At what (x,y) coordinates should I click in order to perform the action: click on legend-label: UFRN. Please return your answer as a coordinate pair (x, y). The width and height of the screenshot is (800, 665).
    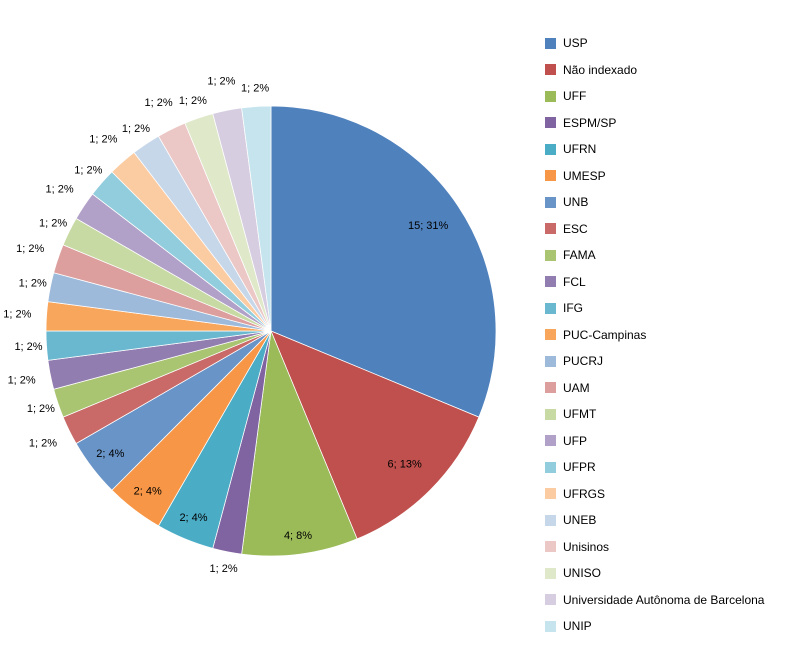
    Looking at the image, I should click on (580, 149).